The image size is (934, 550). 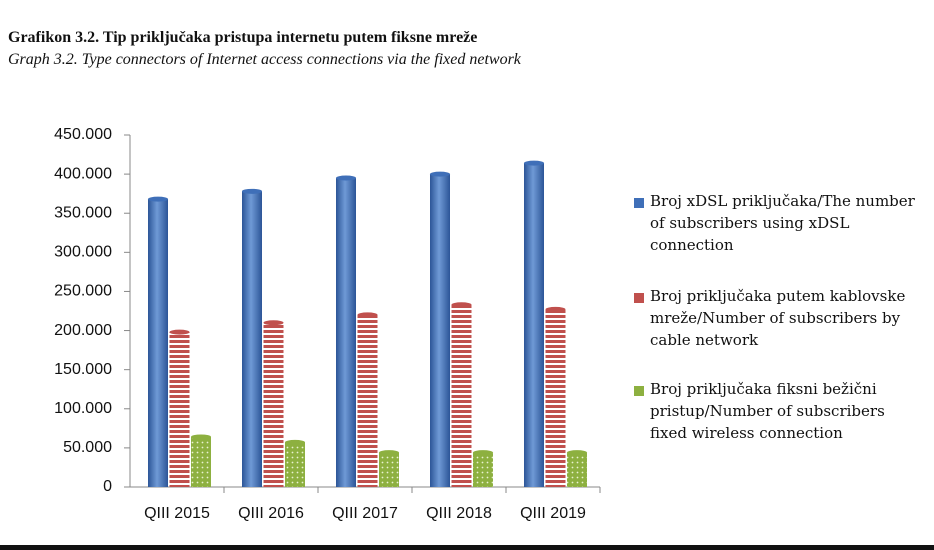 What do you see at coordinates (271, 513) in the screenshot?
I see `x-tick-label: QIII 2016` at bounding box center [271, 513].